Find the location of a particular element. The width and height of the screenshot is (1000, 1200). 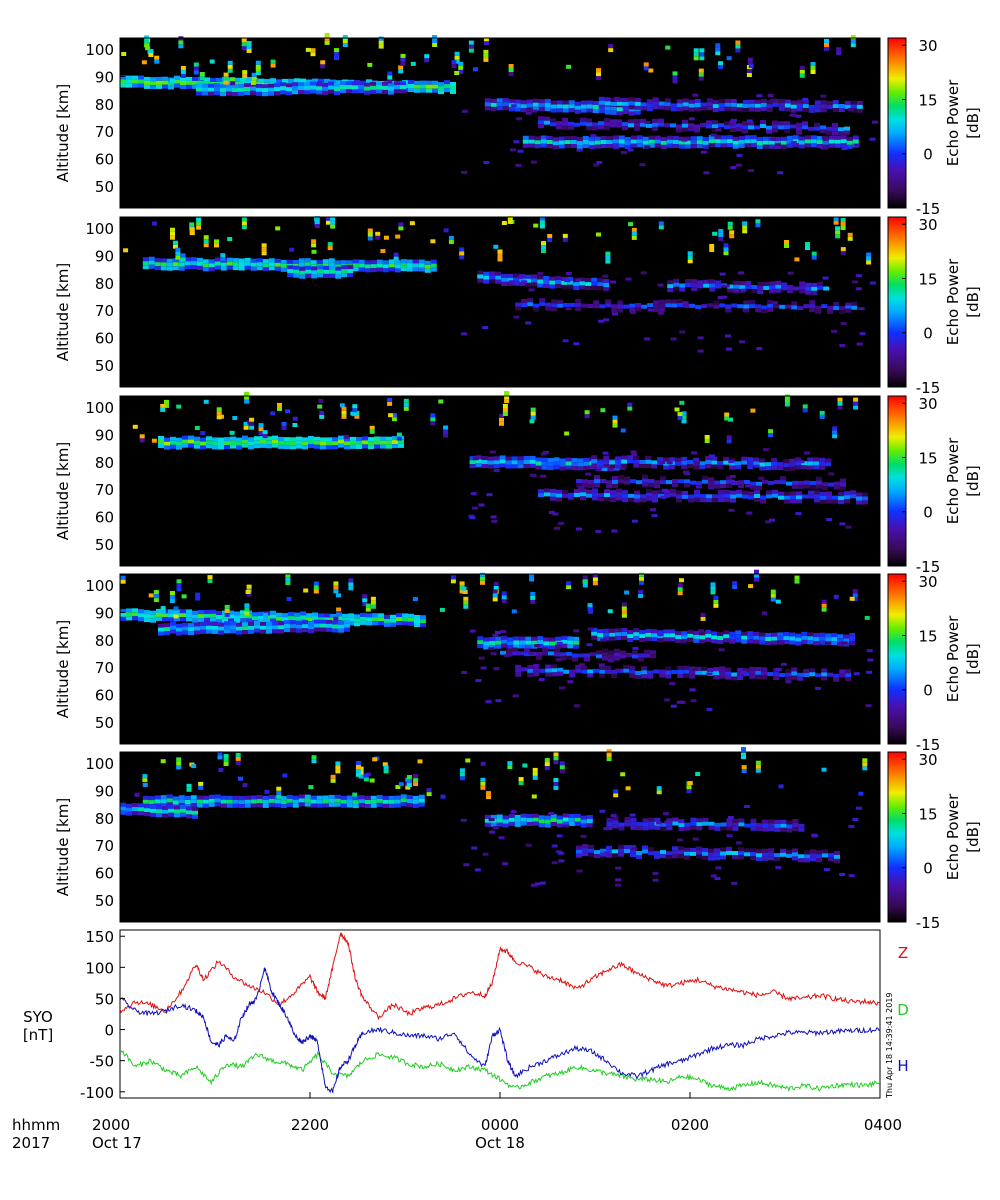

y-tick-label: -100 is located at coordinates (97, 1093).